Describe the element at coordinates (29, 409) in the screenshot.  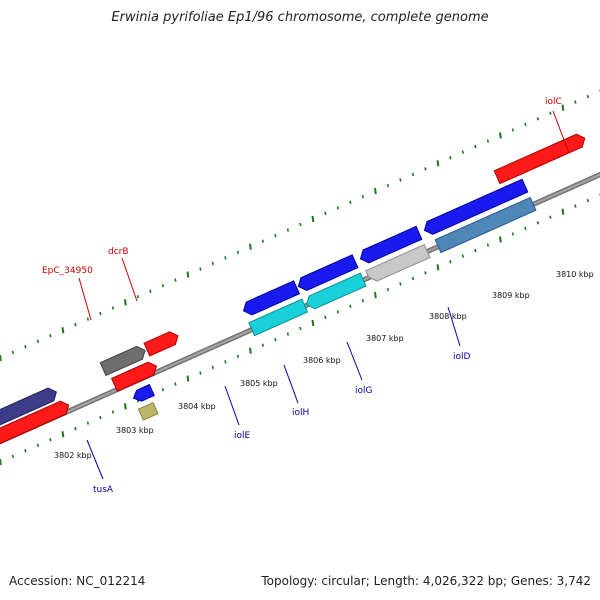
I see `gene-navy-left` at that location.